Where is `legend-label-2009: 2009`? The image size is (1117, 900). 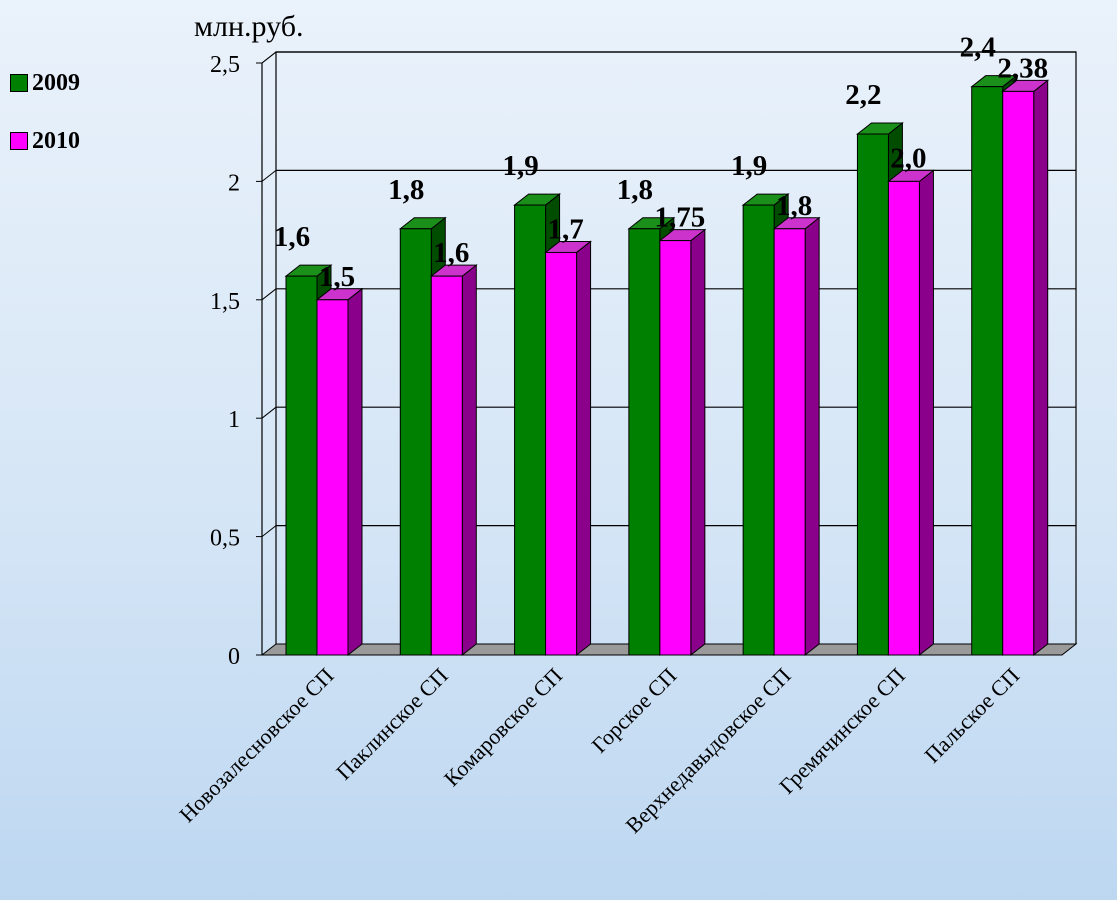
legend-label-2009: 2009 is located at coordinates (56, 82).